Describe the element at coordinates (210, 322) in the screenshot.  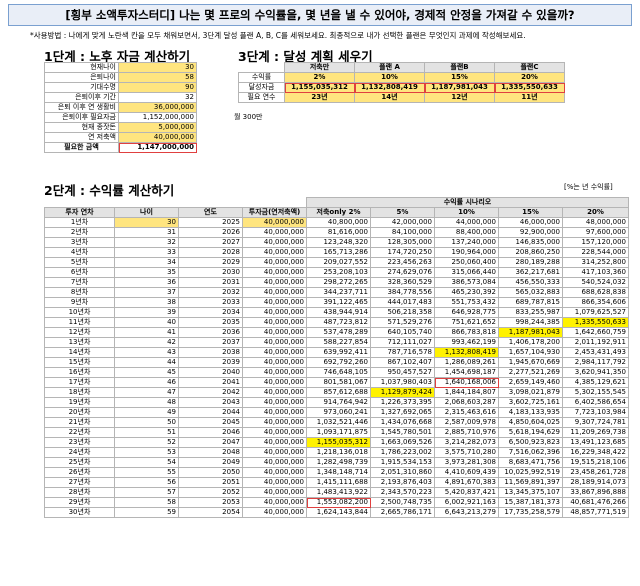
I see `table-cell: 2035` at that location.